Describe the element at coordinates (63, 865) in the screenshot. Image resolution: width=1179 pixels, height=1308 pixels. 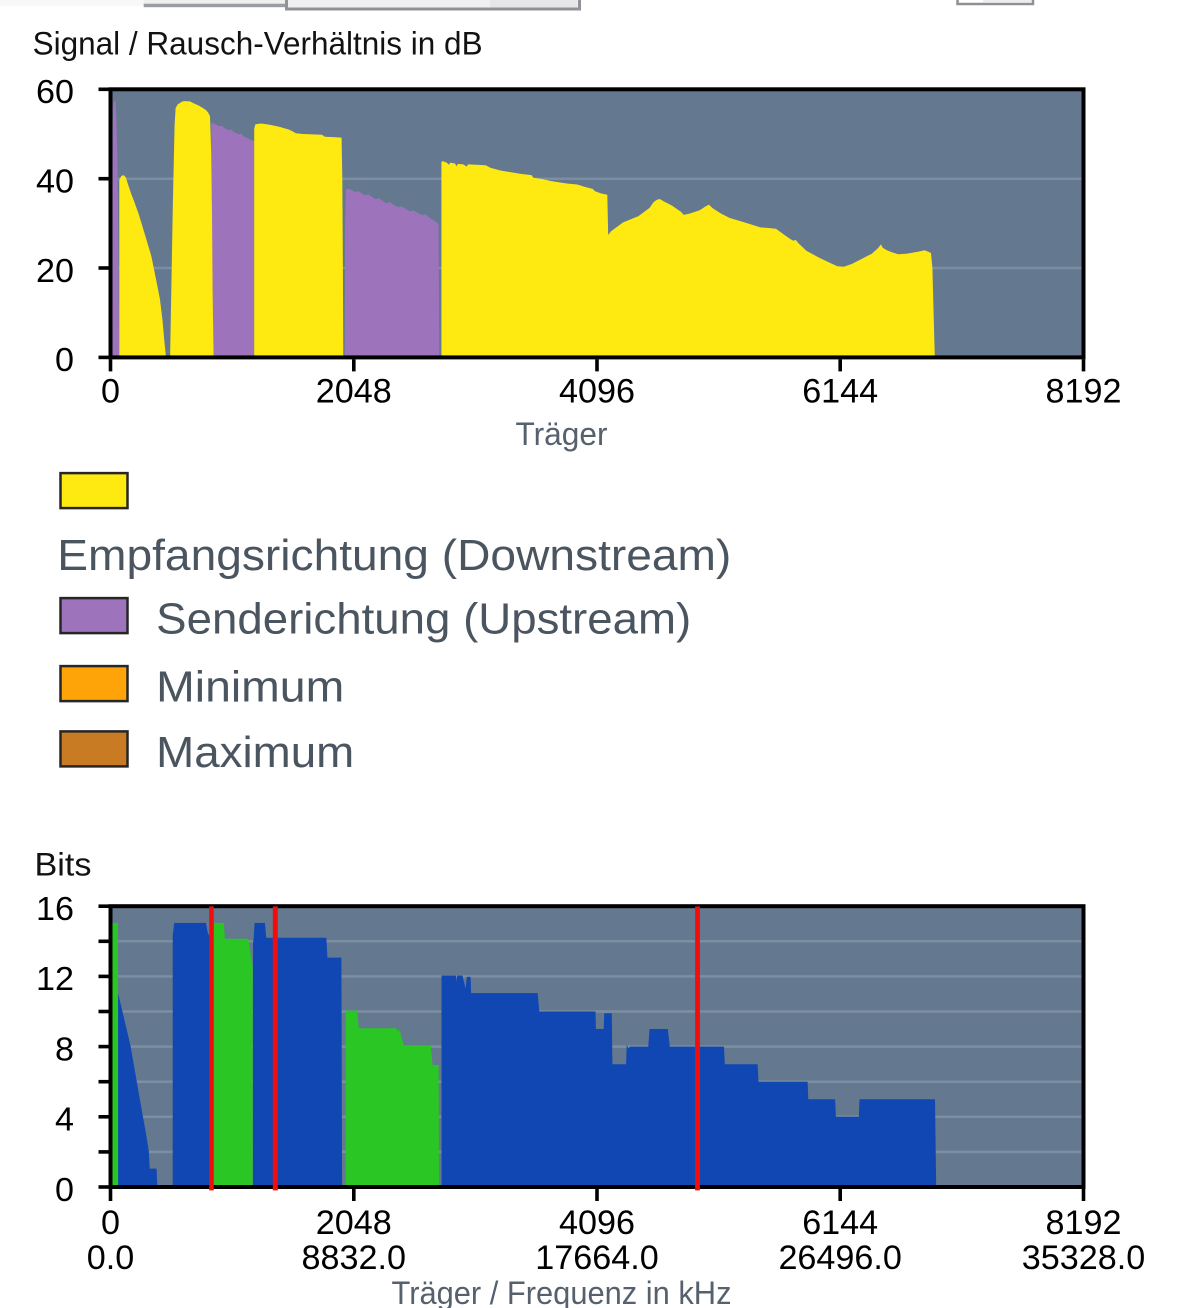
I see `svg-text: Bits` at that location.